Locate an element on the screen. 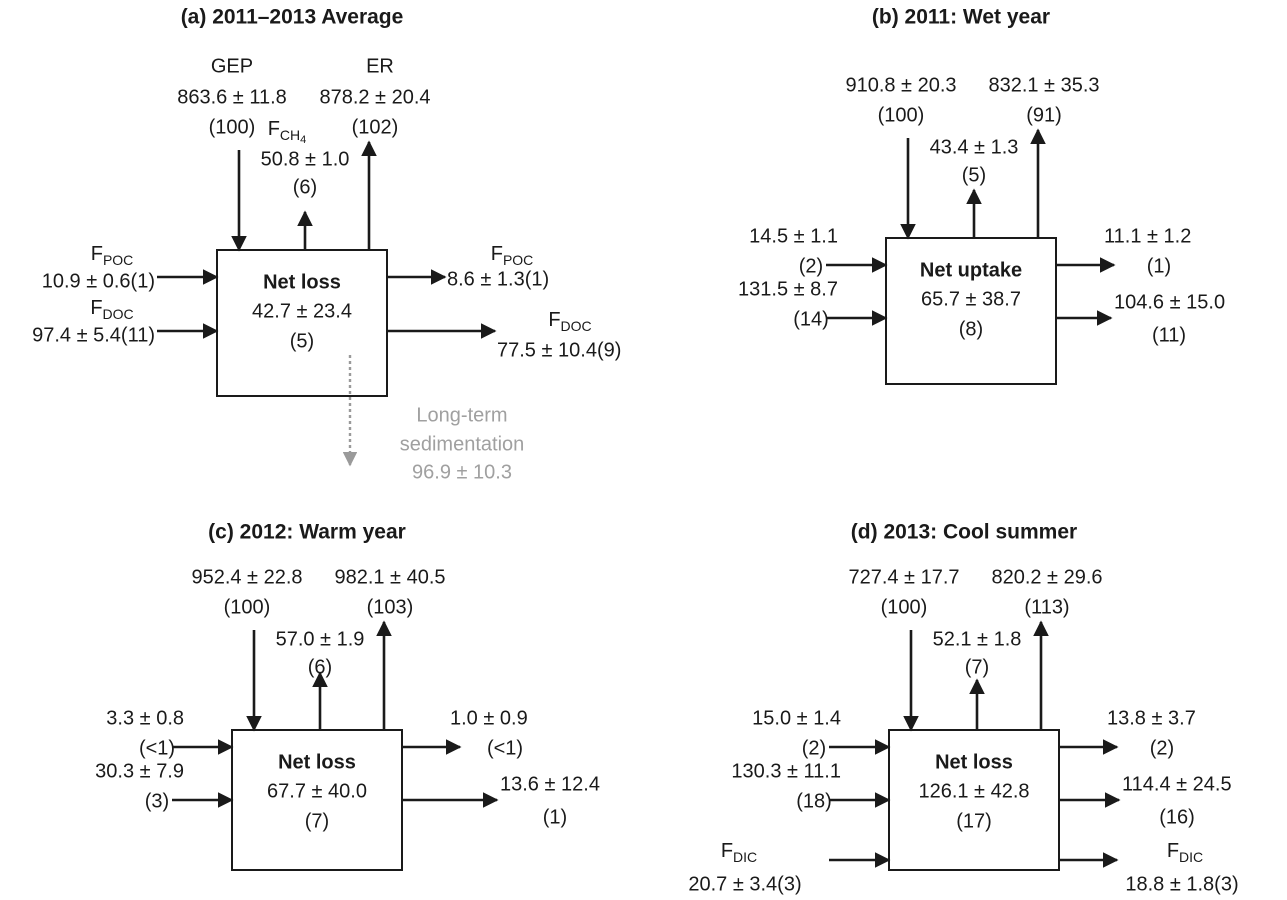  flux-value: 727.4 ± 17.7 is located at coordinates (903, 577).